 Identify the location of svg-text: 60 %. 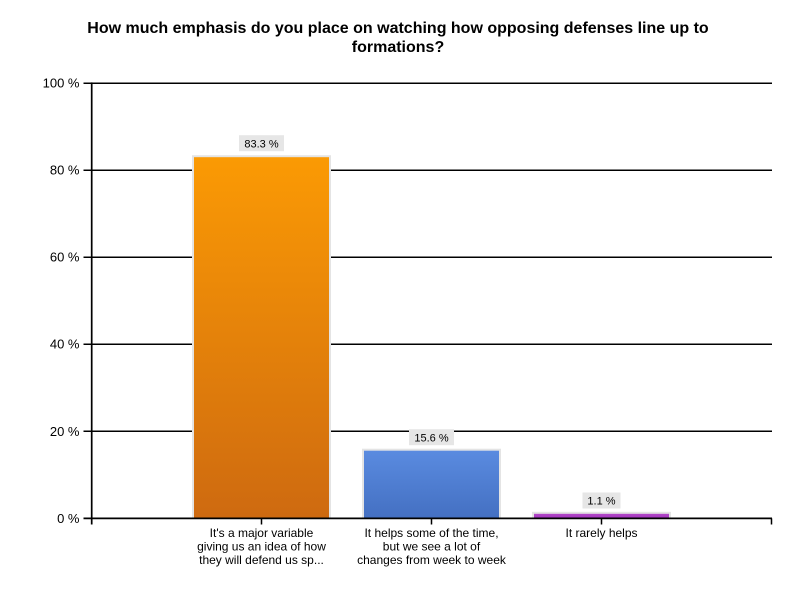
(65, 257).